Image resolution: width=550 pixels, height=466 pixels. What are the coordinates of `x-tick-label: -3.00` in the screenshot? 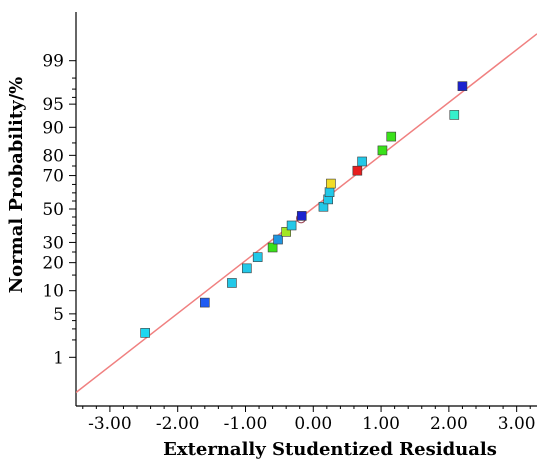 It's located at (110, 424).